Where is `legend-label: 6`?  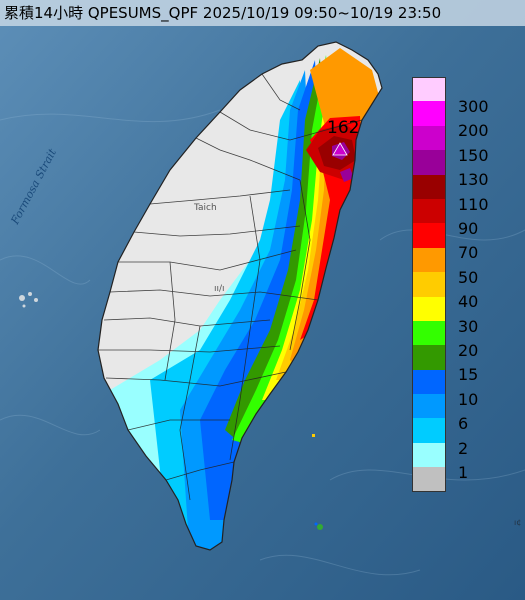
legend-label: 6 is located at coordinates (463, 424).